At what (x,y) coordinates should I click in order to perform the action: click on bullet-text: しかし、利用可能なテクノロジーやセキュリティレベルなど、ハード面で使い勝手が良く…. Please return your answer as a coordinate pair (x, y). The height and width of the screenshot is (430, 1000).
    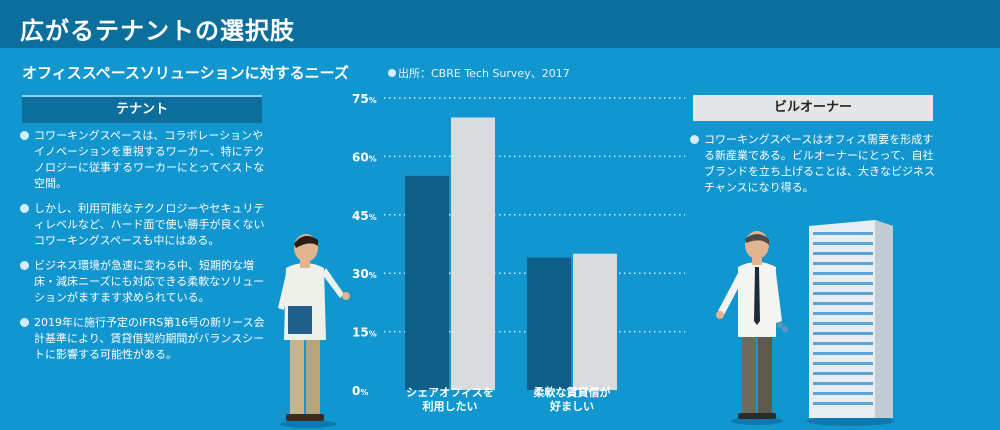
    Looking at the image, I should click on (149, 224).